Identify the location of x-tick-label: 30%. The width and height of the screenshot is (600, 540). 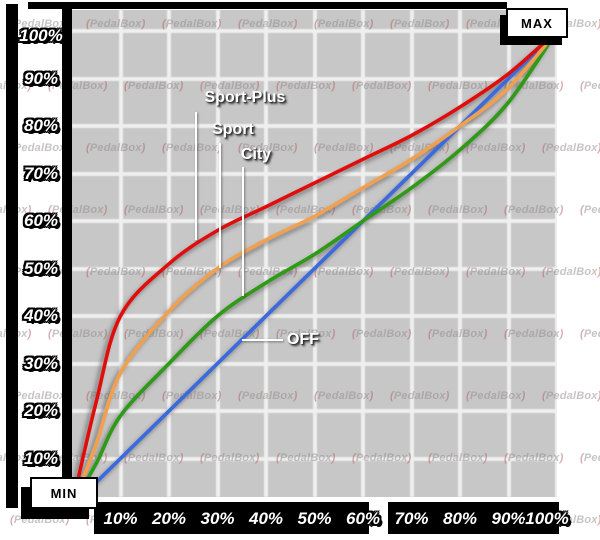
(217, 518).